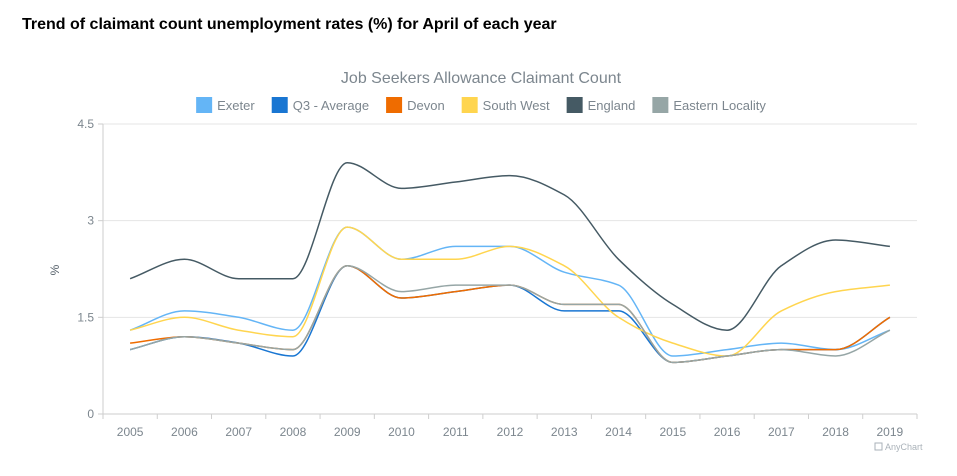  I want to click on x-tick-label: 2009, so click(347, 432).